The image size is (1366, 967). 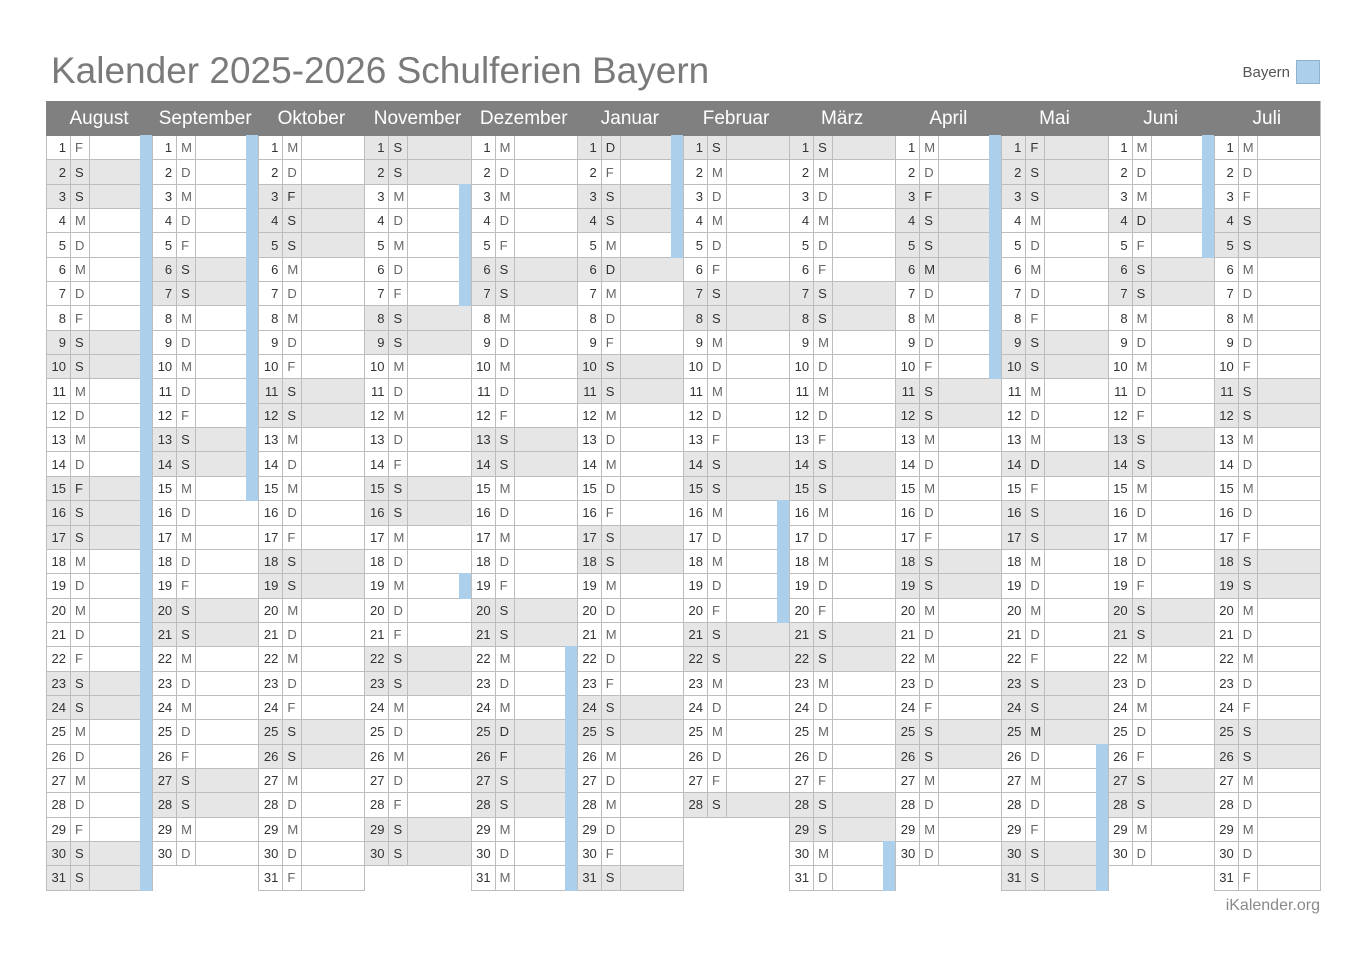 What do you see at coordinates (417, 416) in the screenshot?
I see `day-cell: 12 M` at bounding box center [417, 416].